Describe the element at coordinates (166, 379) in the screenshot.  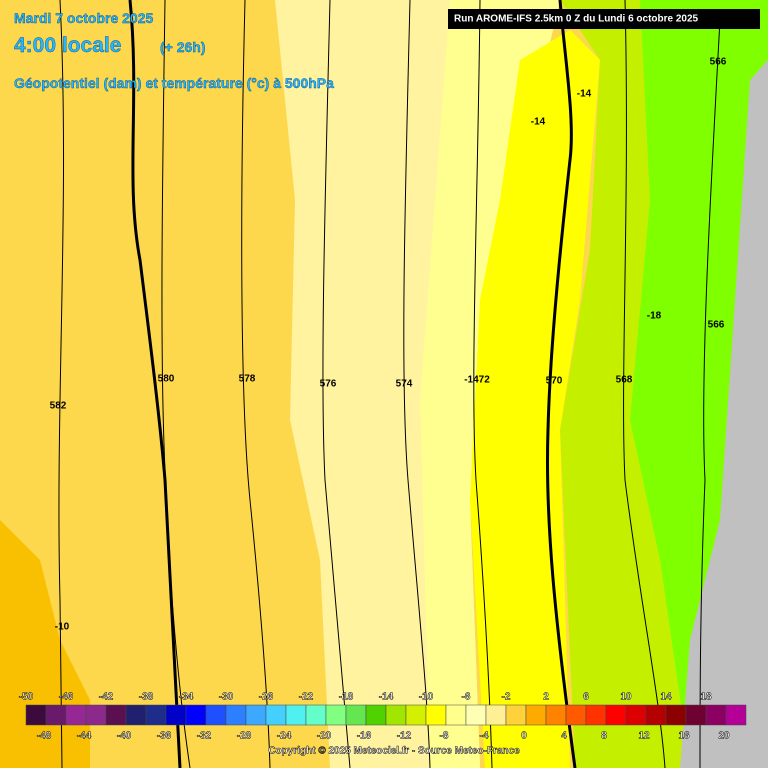
I see `contour-label: 580` at that location.